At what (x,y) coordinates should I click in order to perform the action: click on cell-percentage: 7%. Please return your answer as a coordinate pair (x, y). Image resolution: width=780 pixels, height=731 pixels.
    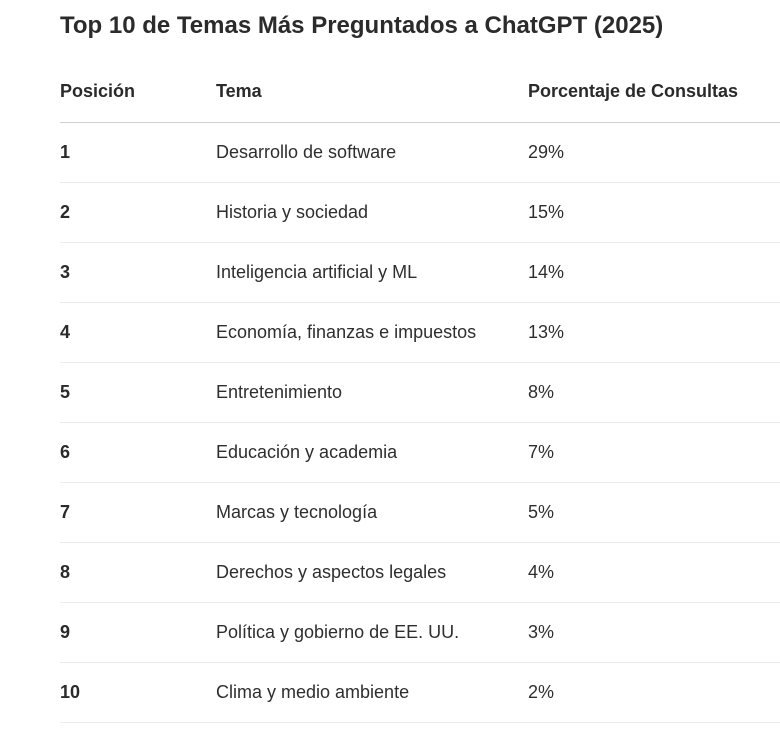
    Looking at the image, I should click on (654, 452).